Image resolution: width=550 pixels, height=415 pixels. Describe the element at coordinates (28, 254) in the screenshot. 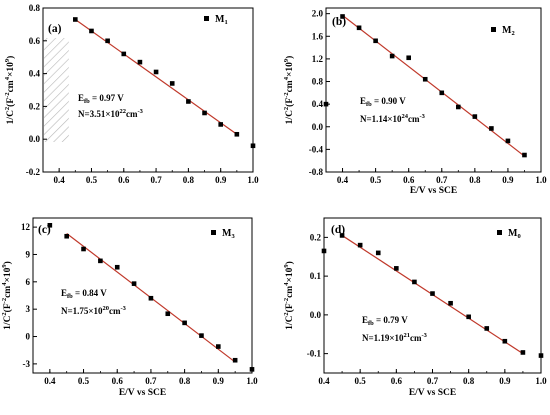

I see `y-tick-label: 9` at that location.